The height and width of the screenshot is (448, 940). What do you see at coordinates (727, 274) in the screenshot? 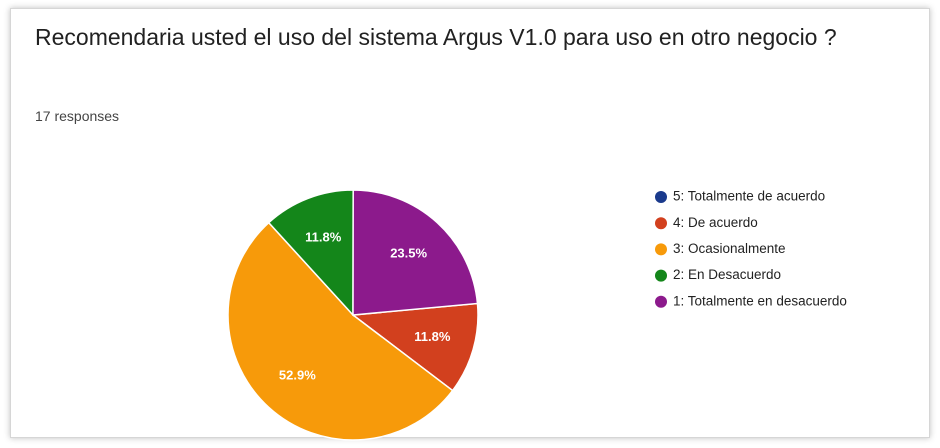
I see `legend-label: 2: En Desacuerdo` at bounding box center [727, 274].